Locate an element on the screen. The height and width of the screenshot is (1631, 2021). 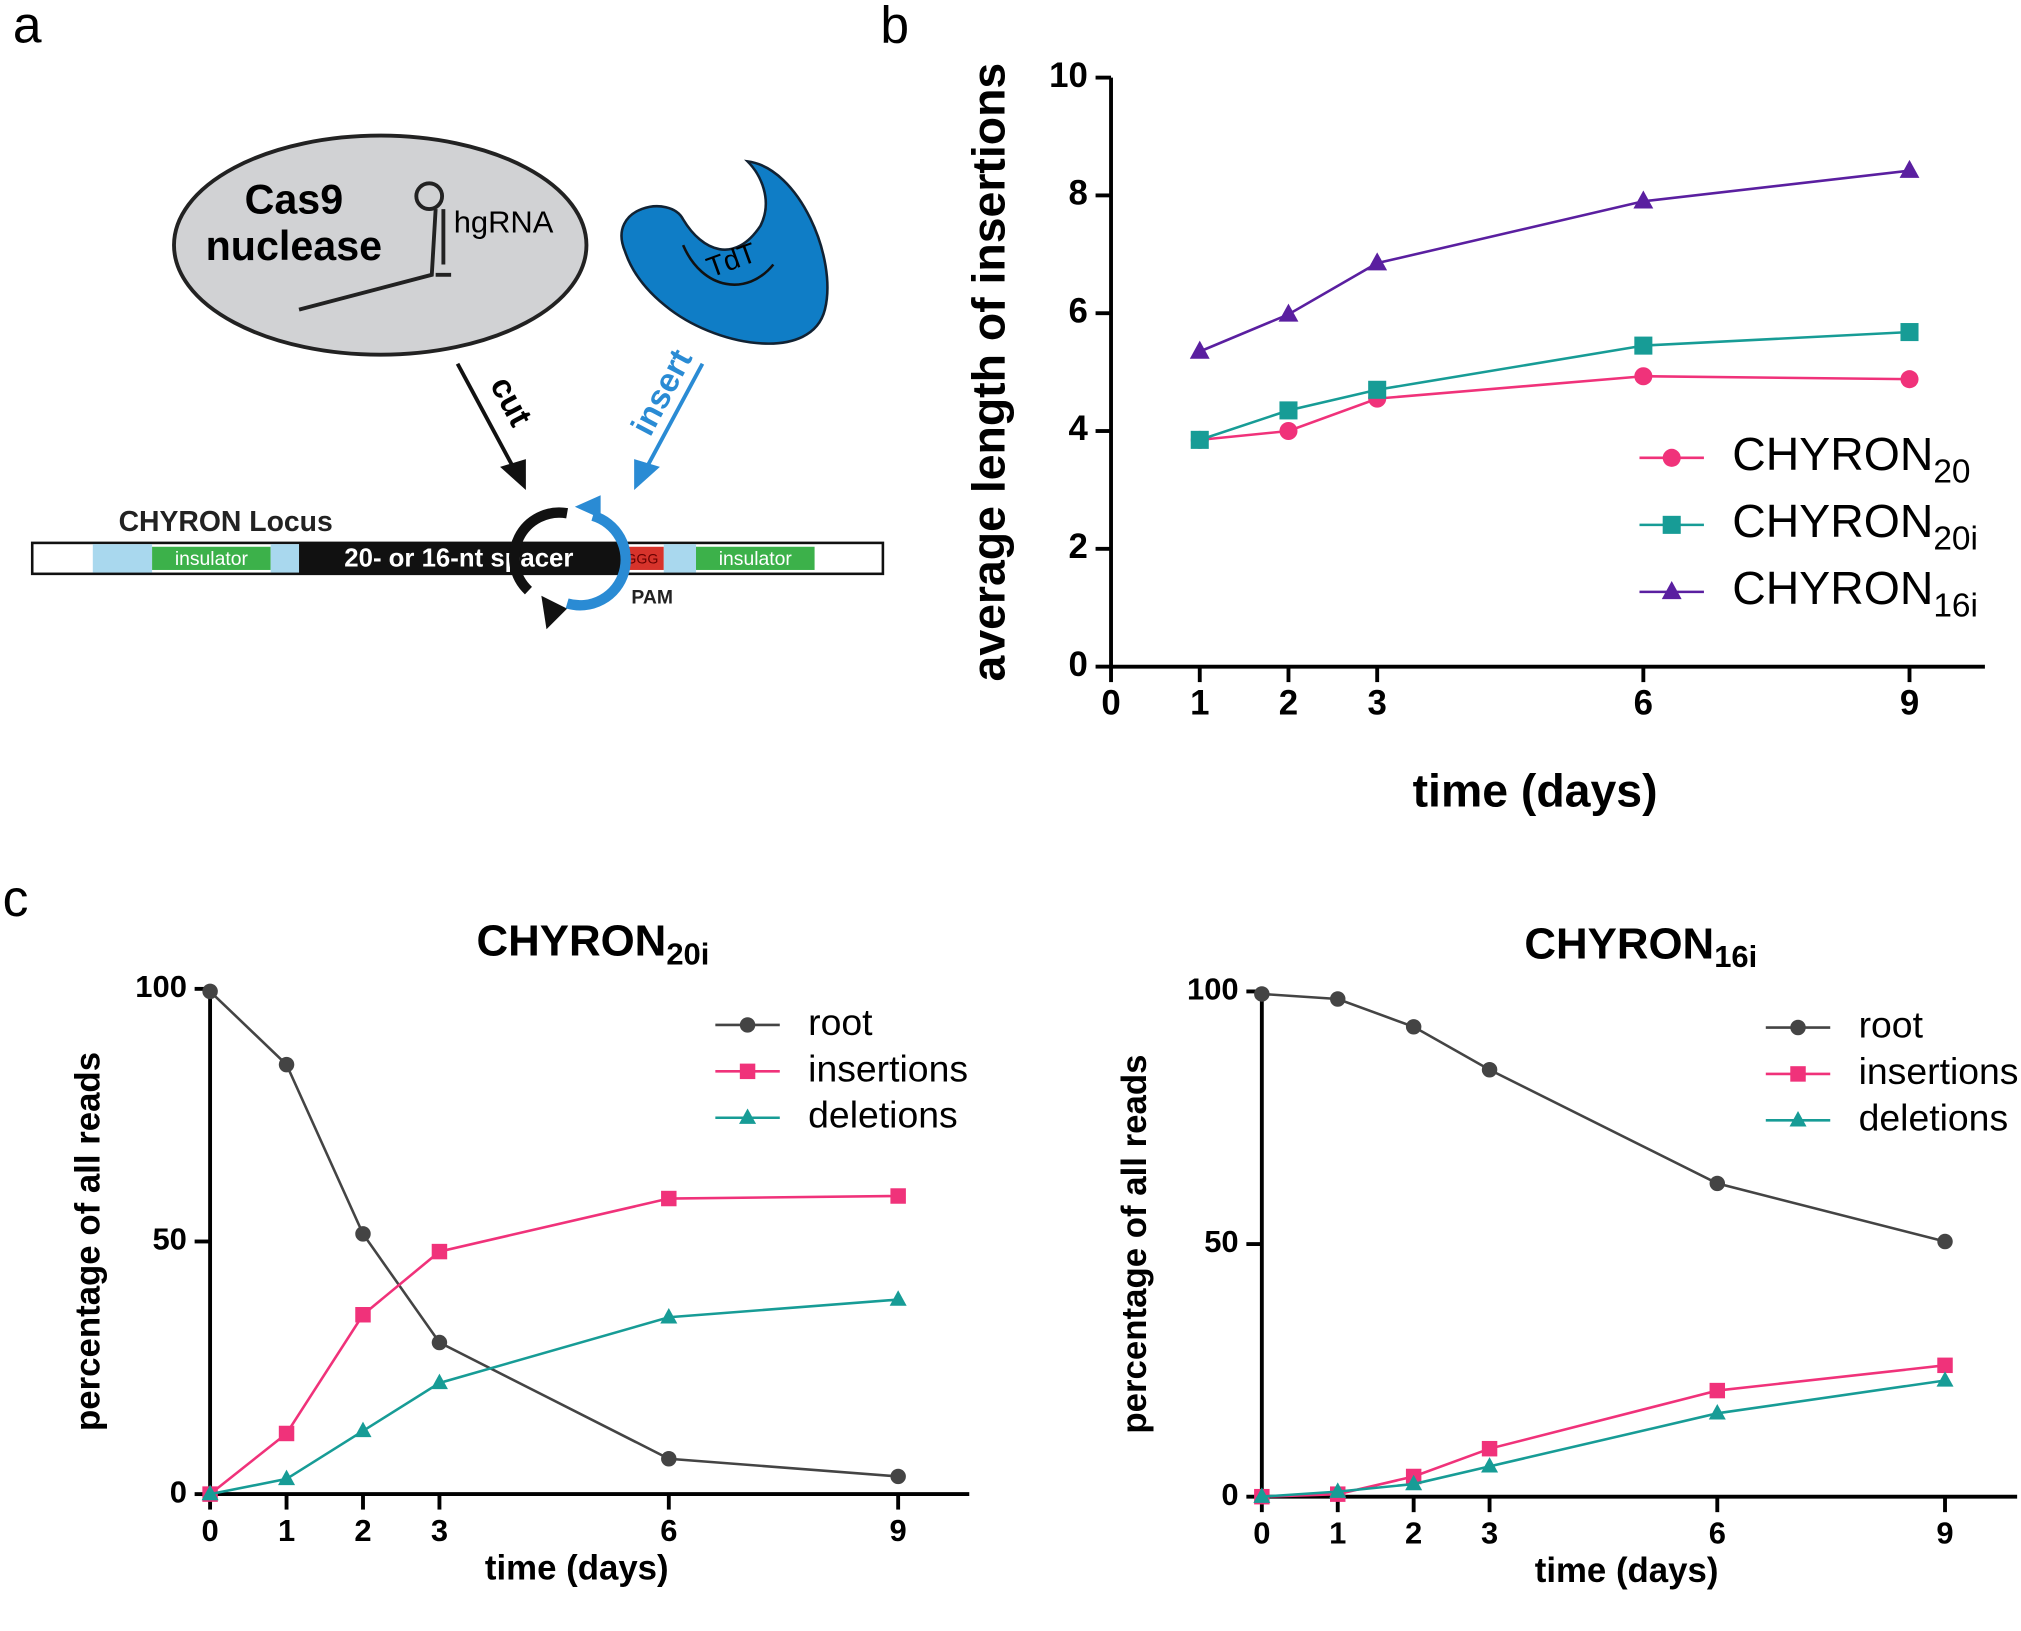
y-tick-label: 2 is located at coordinates (1077, 546).